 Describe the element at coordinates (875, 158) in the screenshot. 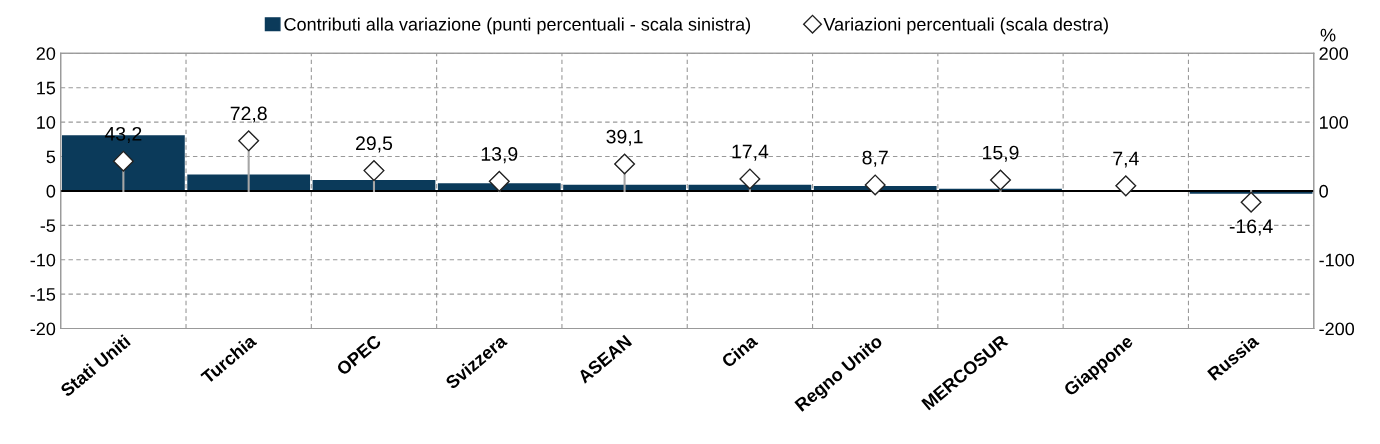

I see `data-label: 8,7` at that location.